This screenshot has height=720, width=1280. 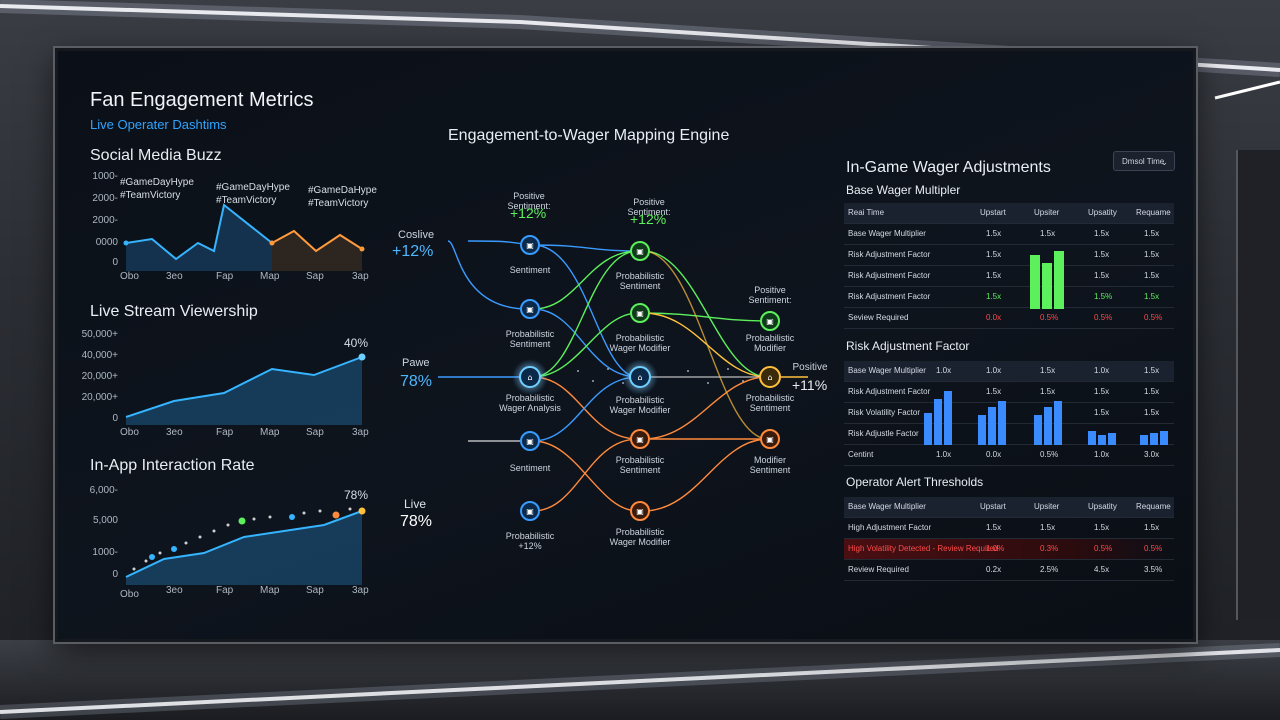 What do you see at coordinates (1009, 276) in the screenshot?
I see `table-row: Risk Adjustment Factor 1.5x 1.5x 1.5x` at bounding box center [1009, 276].